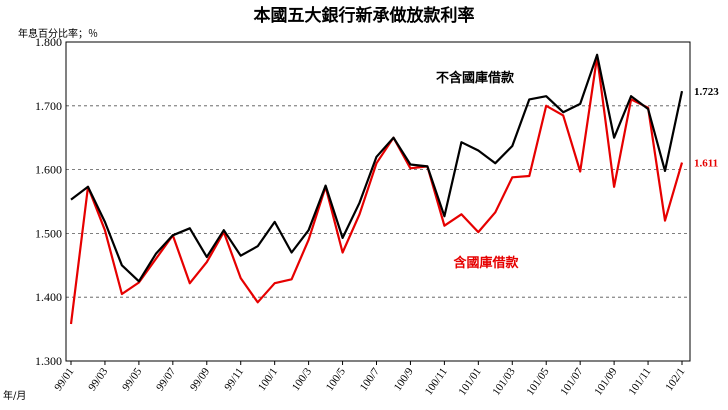 This screenshot has width=728, height=410. Describe the element at coordinates (606, 381) in the screenshot. I see `x-tick-label: 101/09` at that location.